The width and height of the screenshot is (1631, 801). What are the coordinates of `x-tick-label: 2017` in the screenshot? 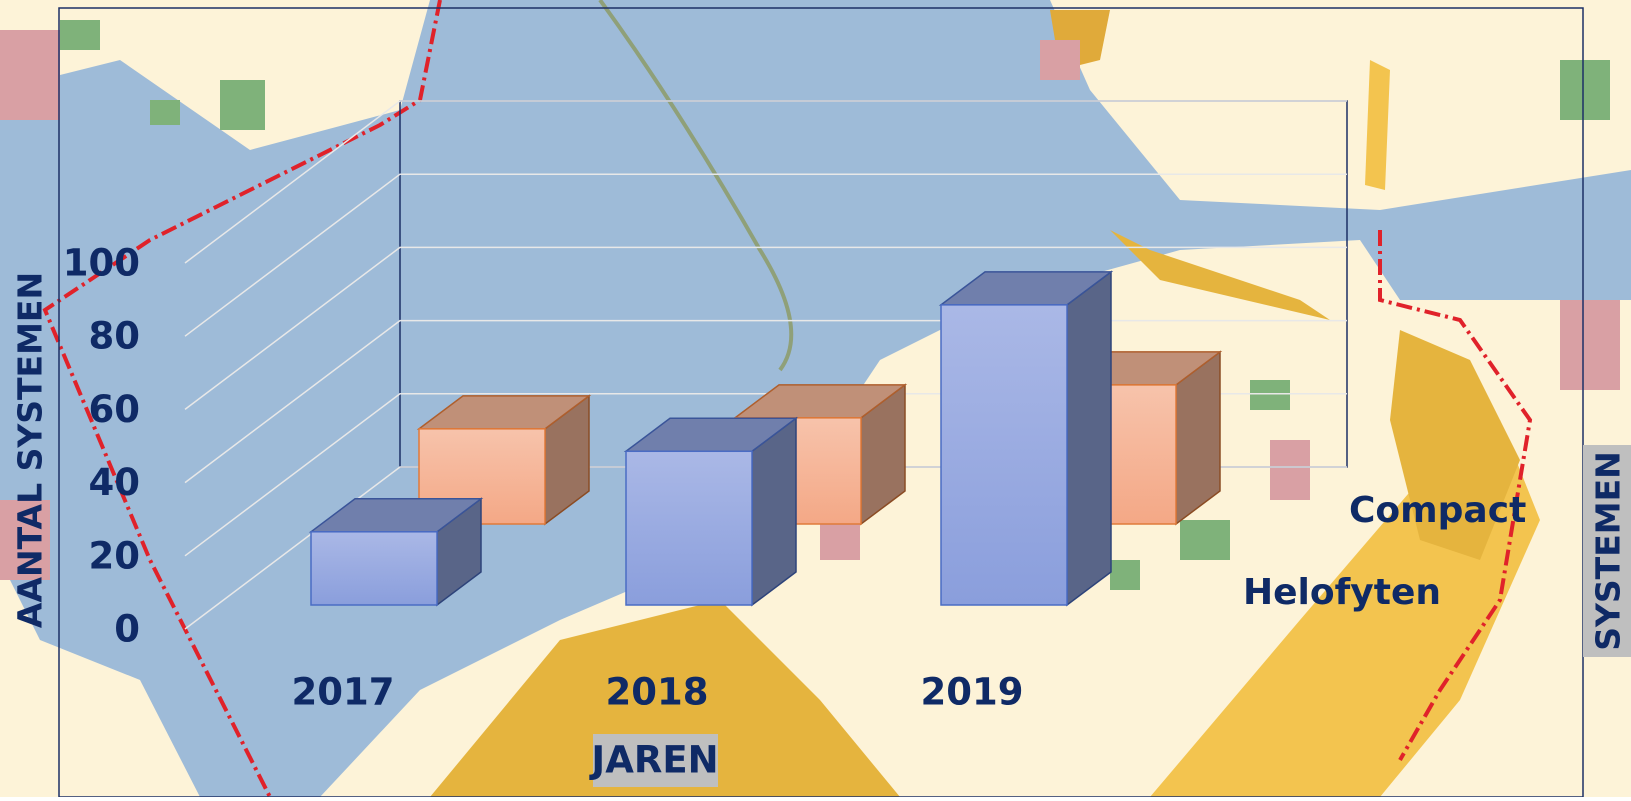 It's located at (343, 692).